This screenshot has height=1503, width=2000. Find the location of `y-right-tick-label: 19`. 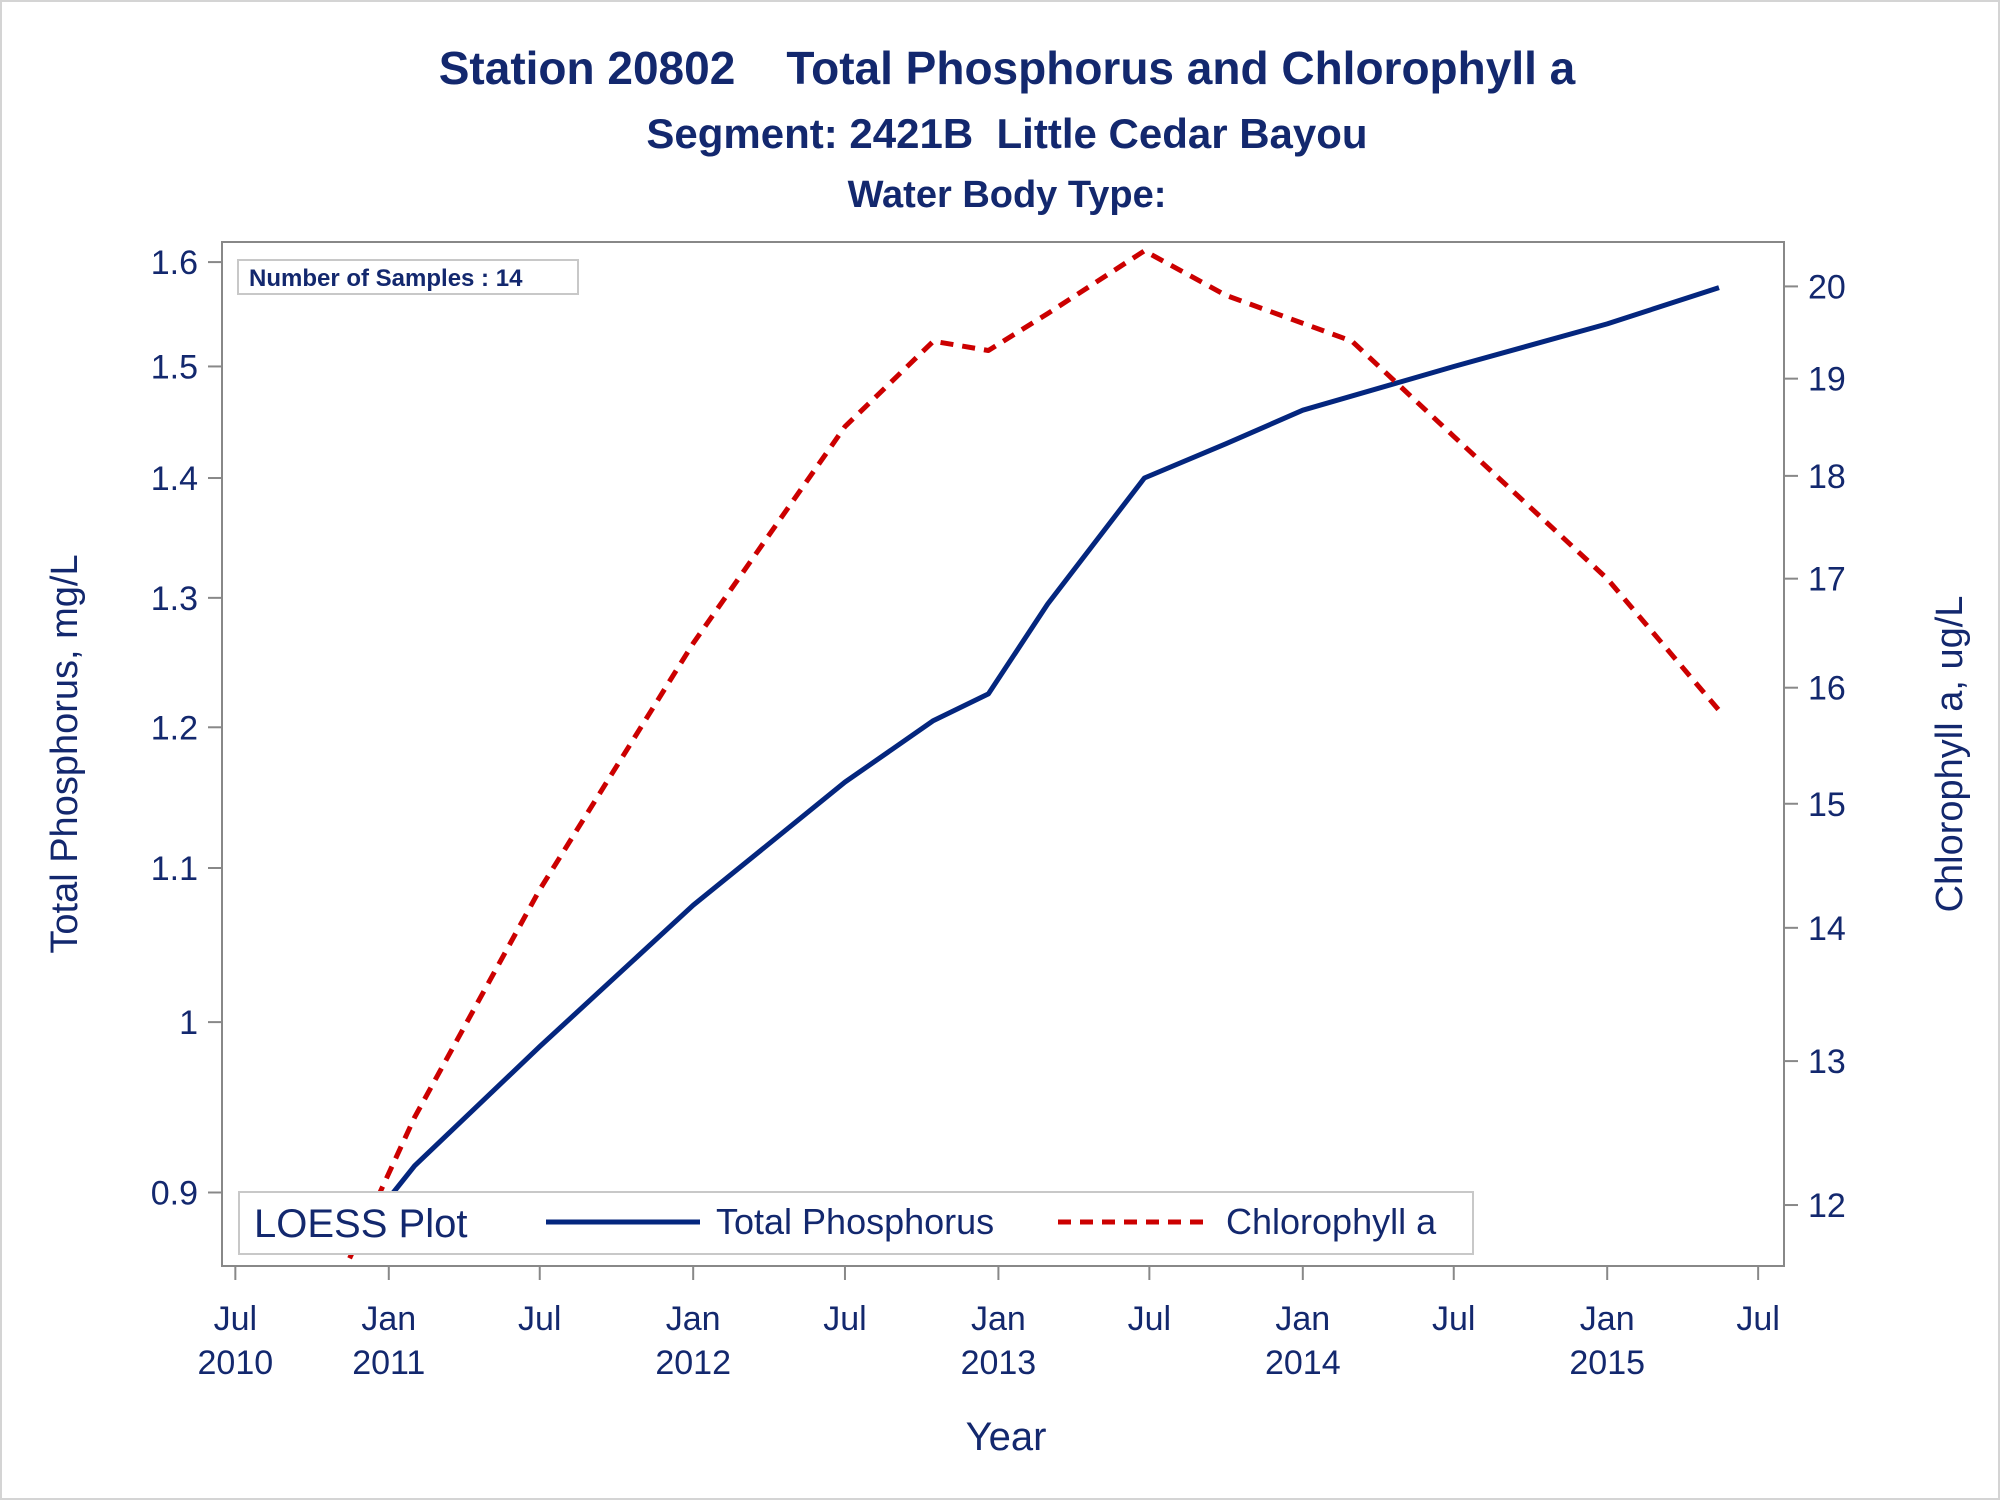

y-right-tick-label: 19 is located at coordinates (1827, 380).